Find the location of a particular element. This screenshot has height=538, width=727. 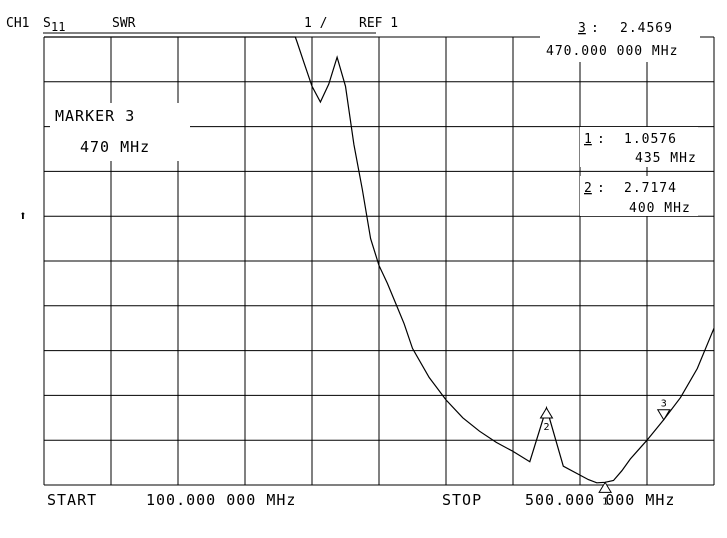

active-marker-box is located at coordinates (120, 132).